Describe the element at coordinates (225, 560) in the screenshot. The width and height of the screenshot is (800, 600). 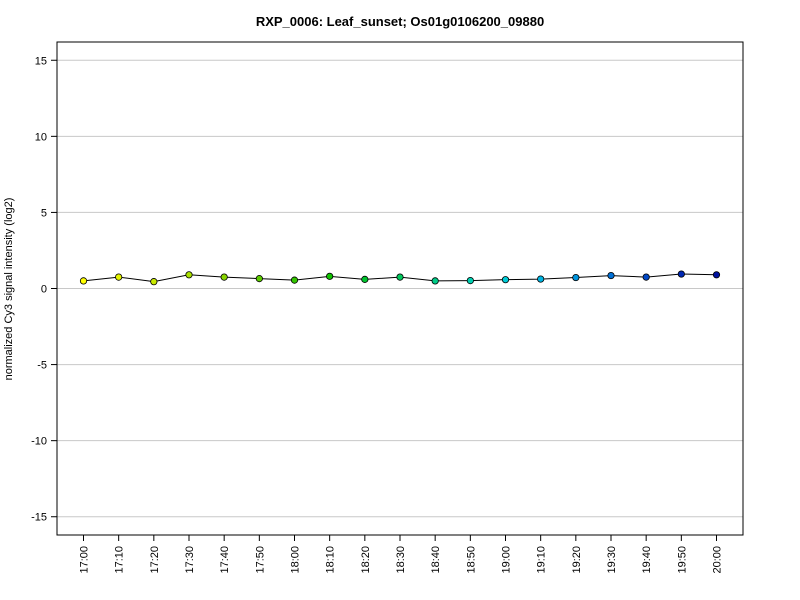
I see `x-tick-label: 17:40` at that location.